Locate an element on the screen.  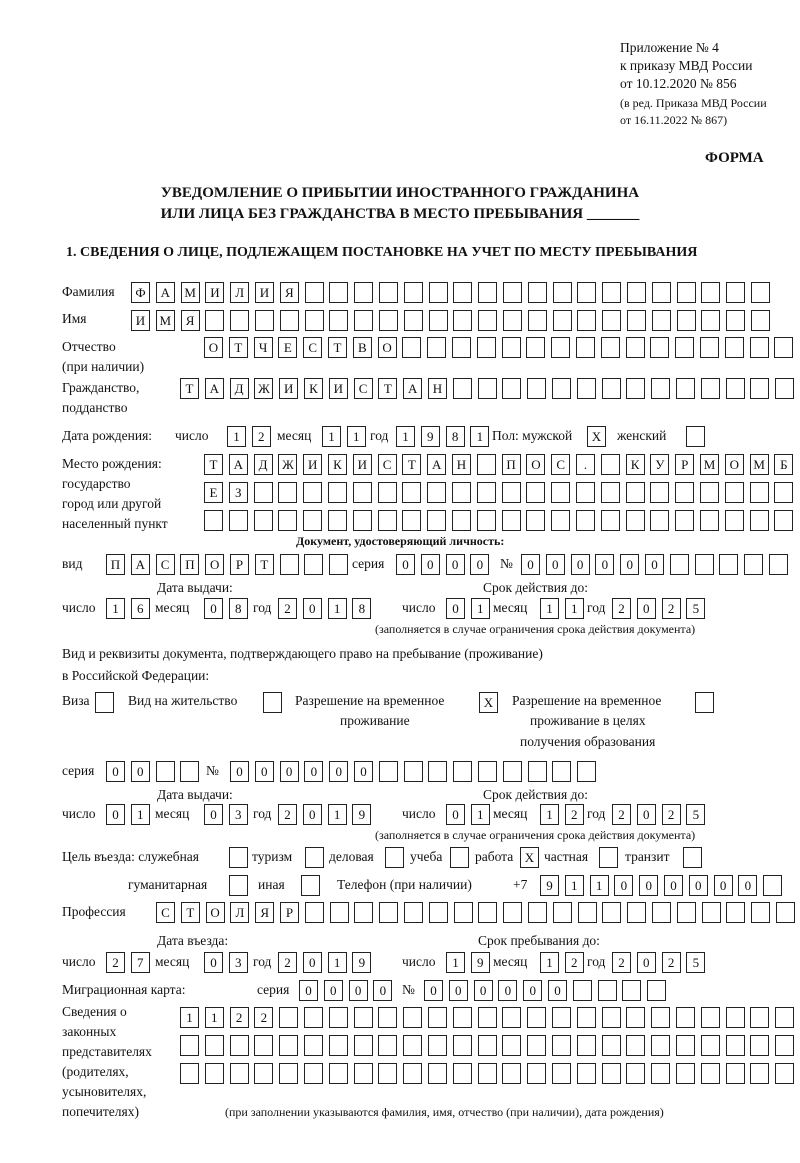
patronymic-char-box: С is located at coordinates (313, 347).